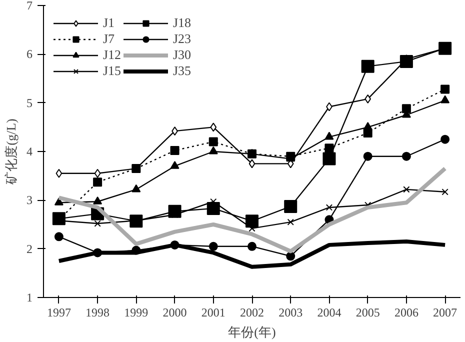  What do you see at coordinates (98, 313) in the screenshot?
I see `x-tick-label: 1998` at bounding box center [98, 313].